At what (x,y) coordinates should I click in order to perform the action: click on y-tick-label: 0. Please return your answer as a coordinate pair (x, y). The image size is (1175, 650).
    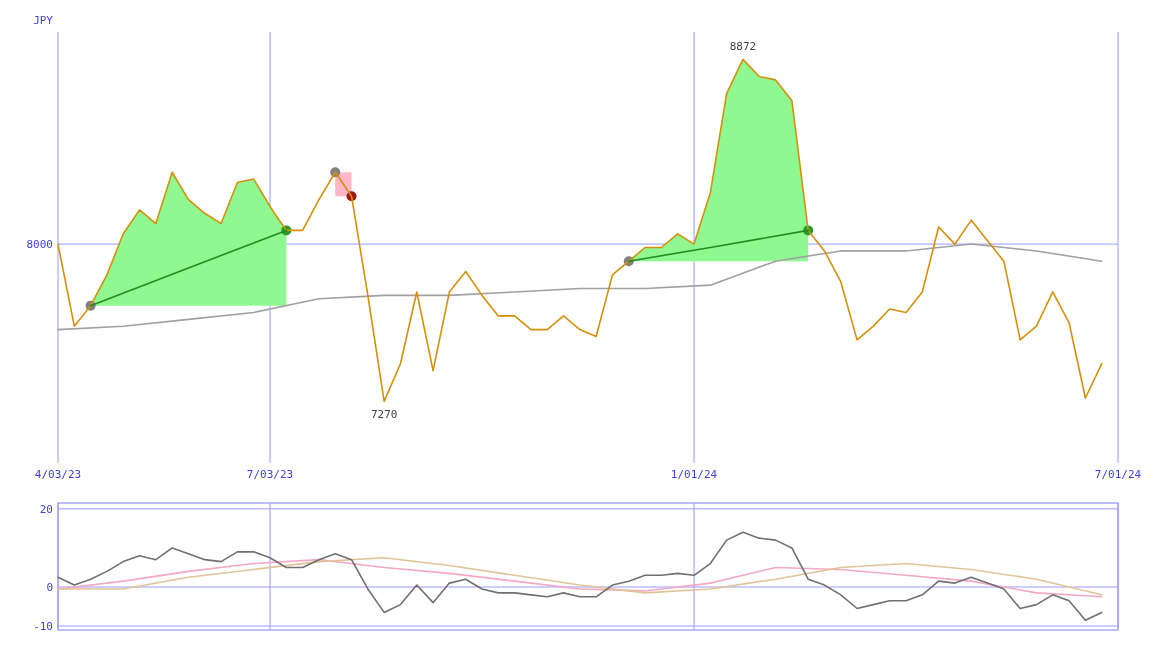
    Looking at the image, I should click on (49, 587).